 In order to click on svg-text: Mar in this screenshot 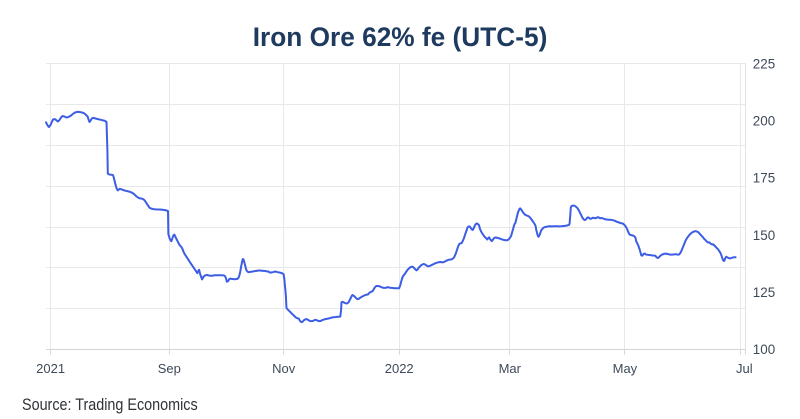, I will do `click(510, 368)`.